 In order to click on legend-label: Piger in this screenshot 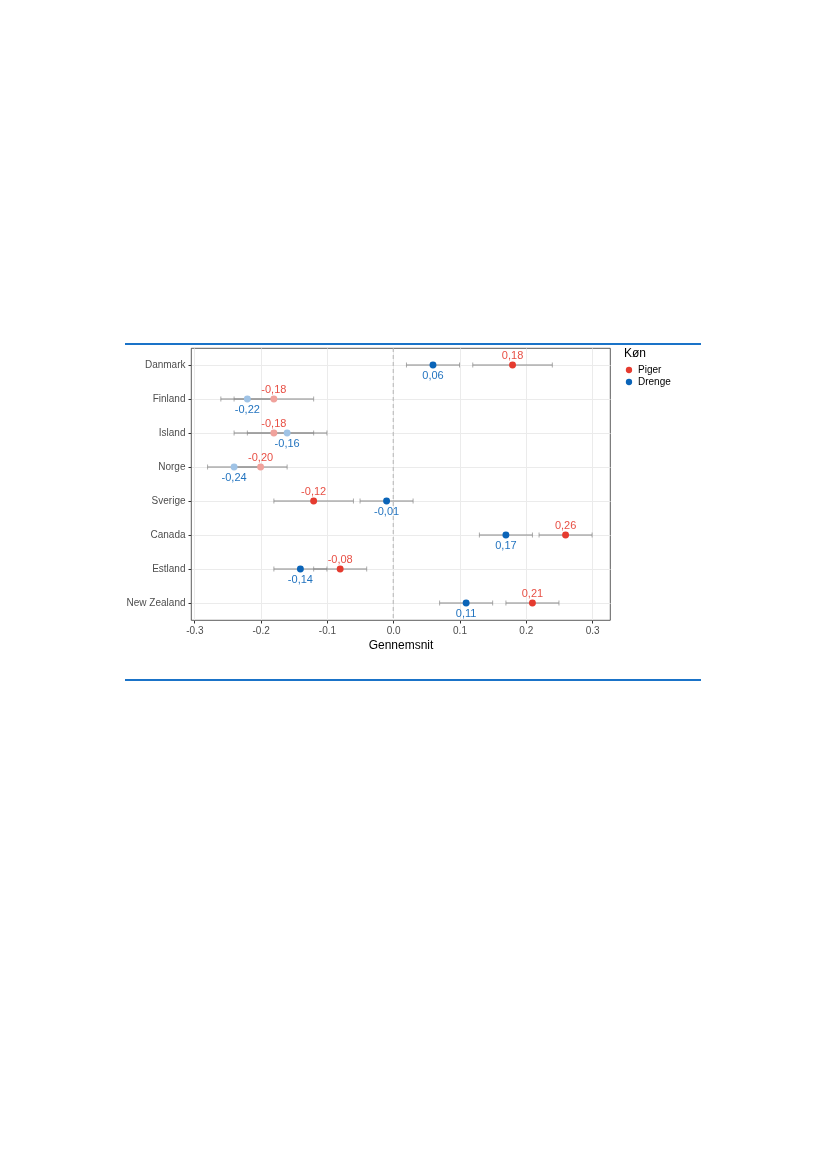, I will do `click(650, 369)`.